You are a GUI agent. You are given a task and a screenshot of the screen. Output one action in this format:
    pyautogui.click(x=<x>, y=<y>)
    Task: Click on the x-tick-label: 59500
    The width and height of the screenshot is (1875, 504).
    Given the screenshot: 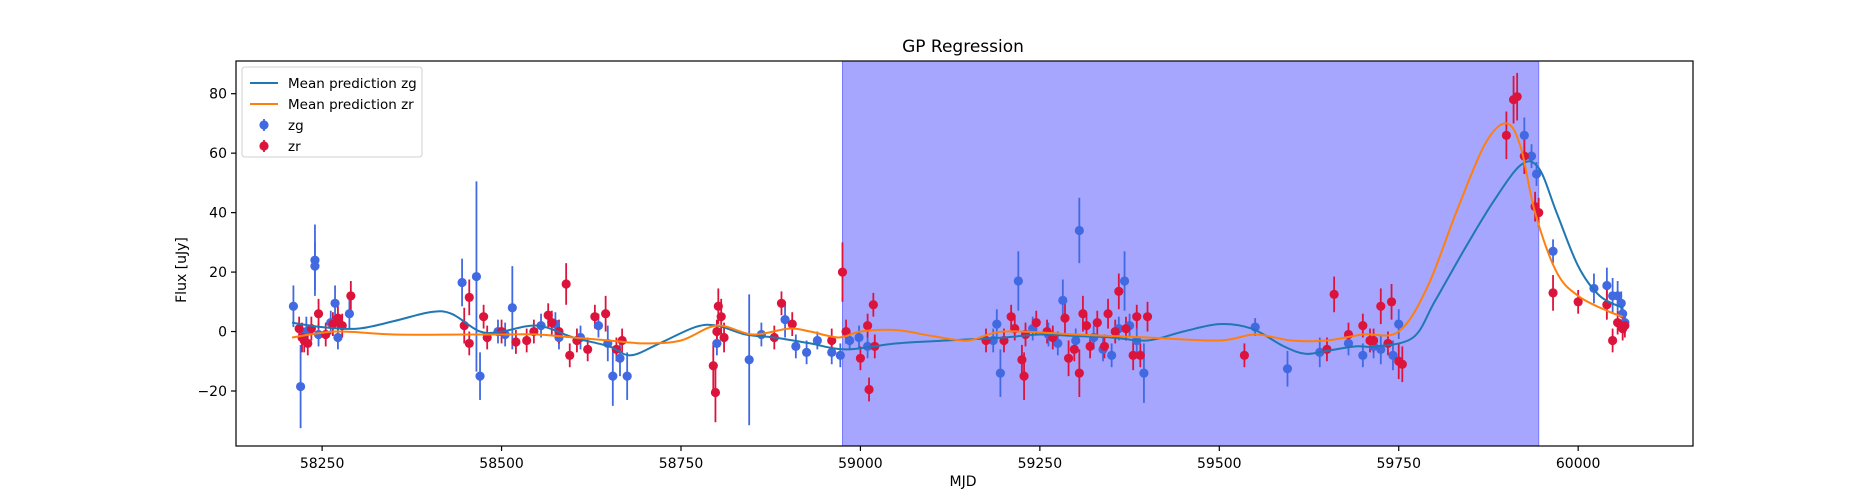 What is the action you would take?
    pyautogui.click(x=1219, y=464)
    